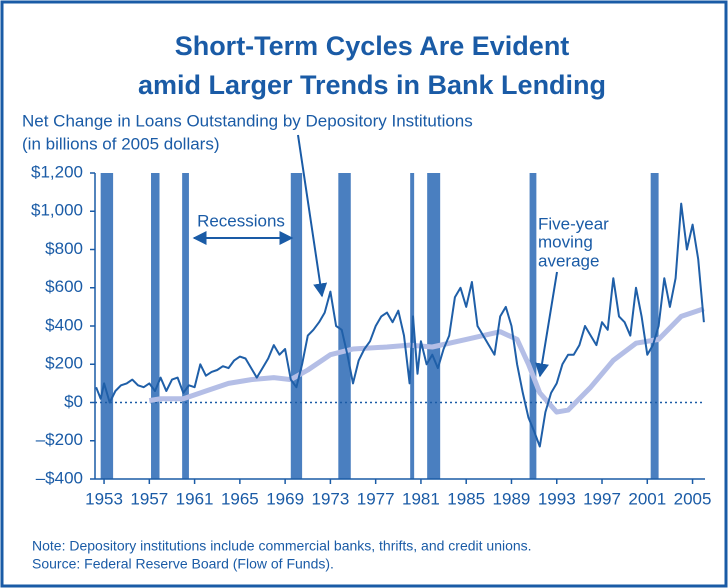  I want to click on y-tick-label: $800, so click(64, 248).